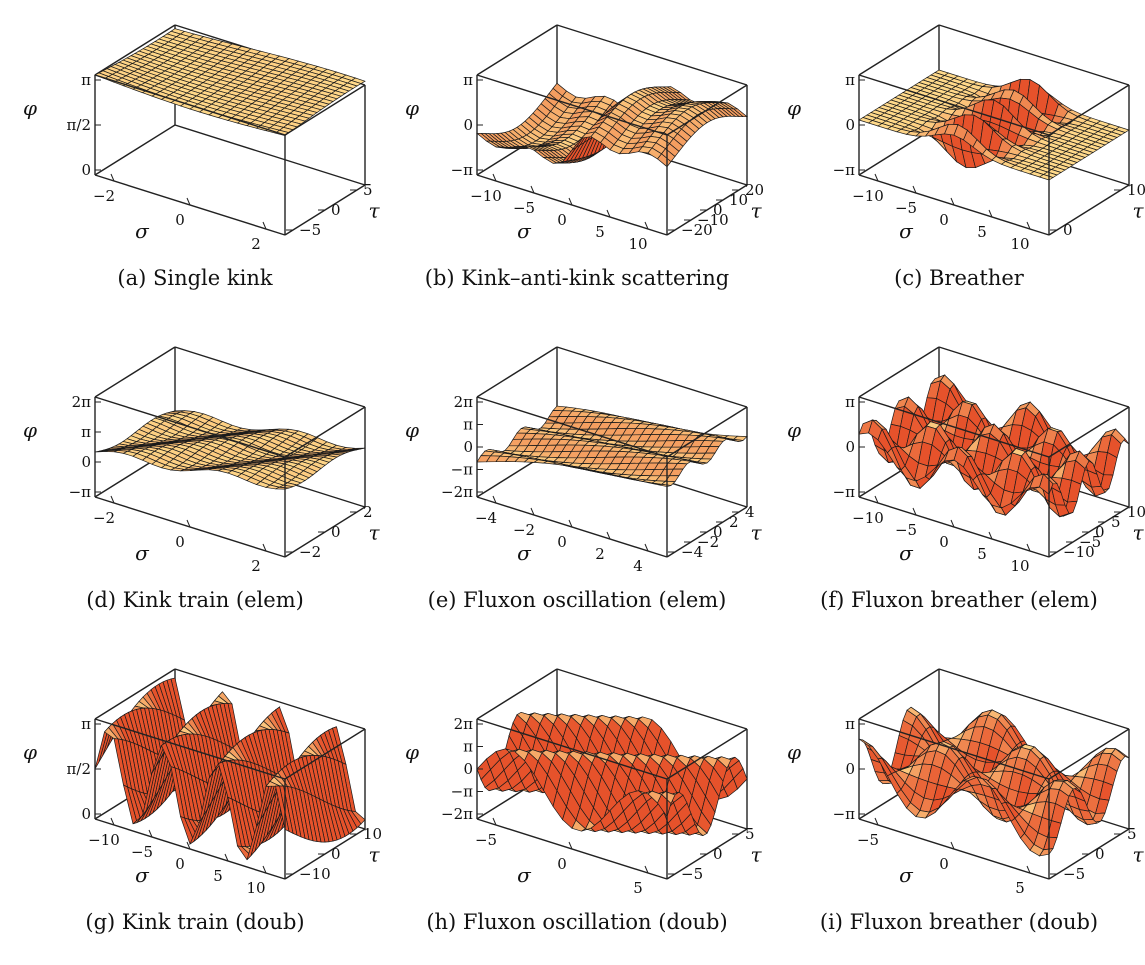 The height and width of the screenshot is (965, 1145). What do you see at coordinates (104, 196) in the screenshot?
I see `x-tick-label: −2` at bounding box center [104, 196].